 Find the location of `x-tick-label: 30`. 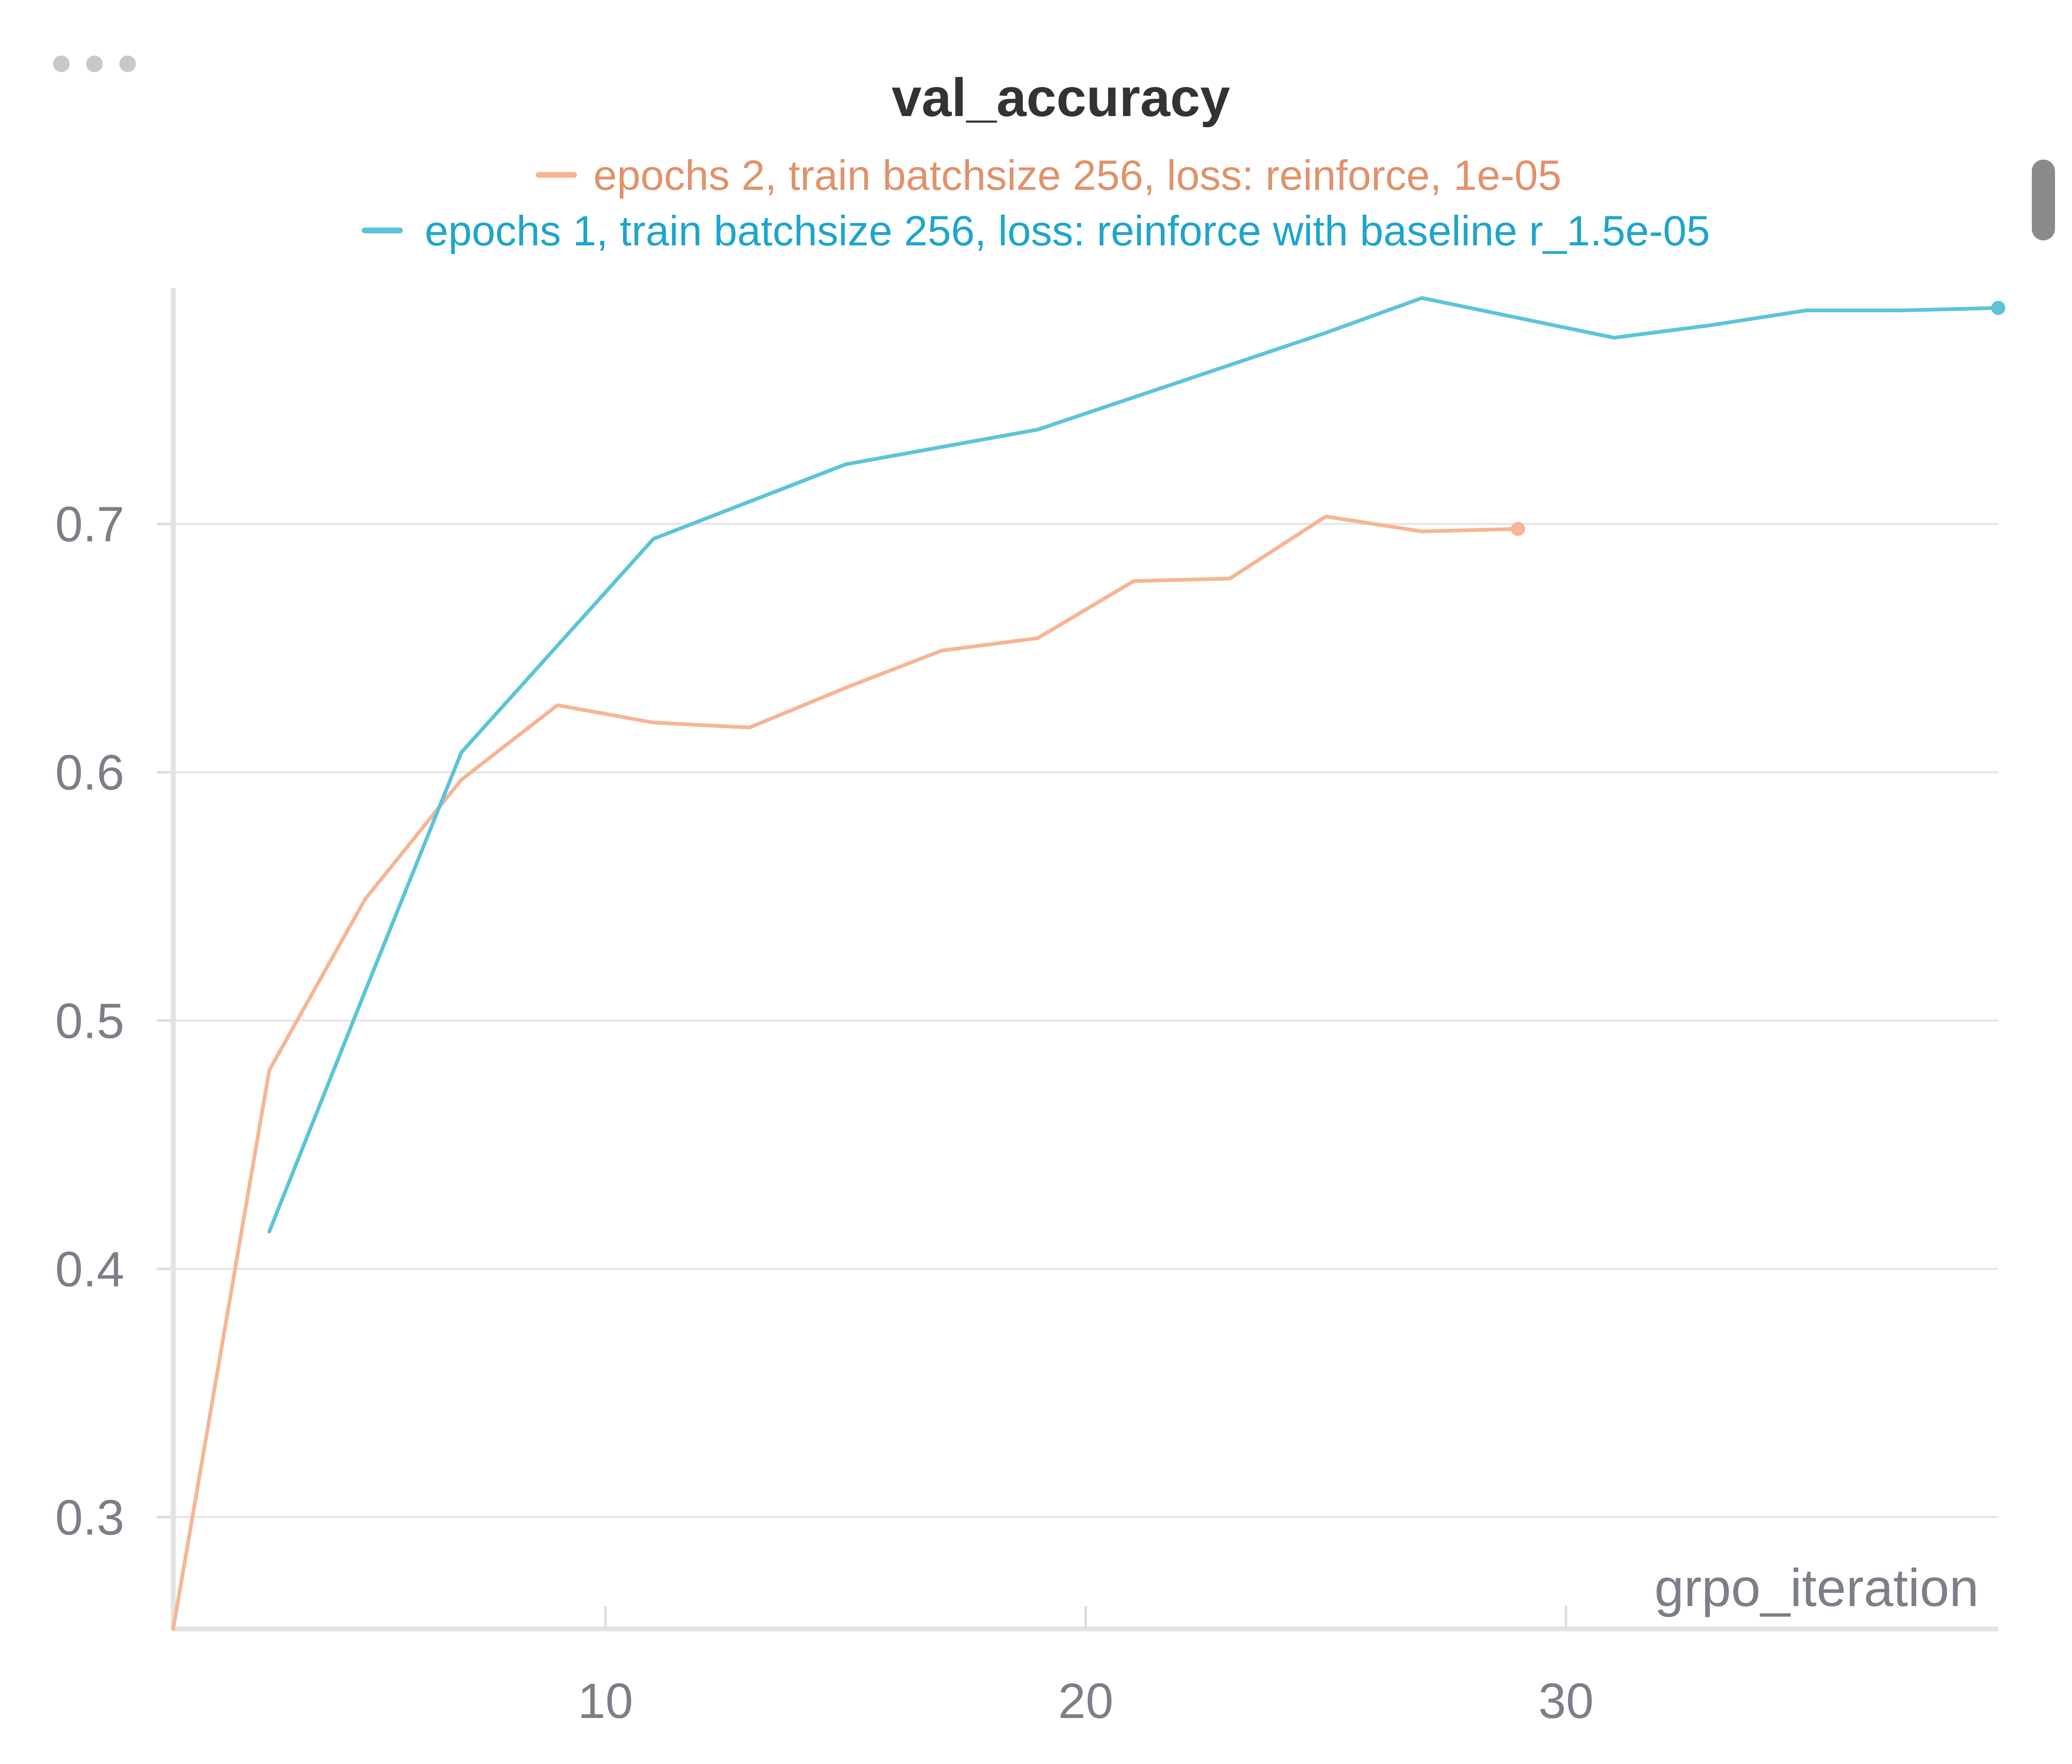

x-tick-label: 30 is located at coordinates (1565, 1701).